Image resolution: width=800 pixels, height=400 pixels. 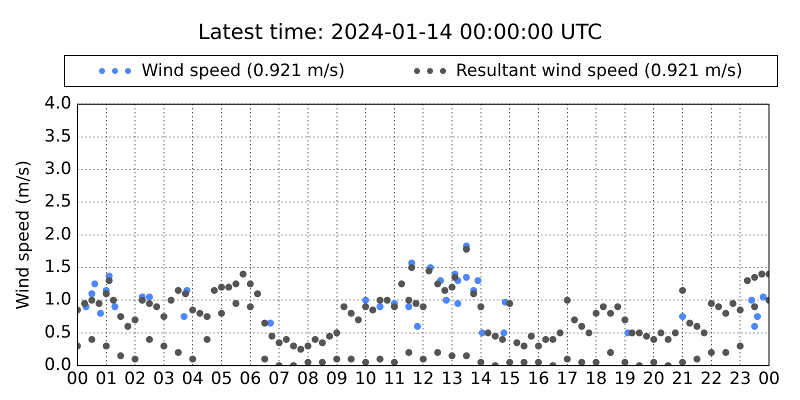 What do you see at coordinates (740, 379) in the screenshot?
I see `x-tick-label: 23` at bounding box center [740, 379].